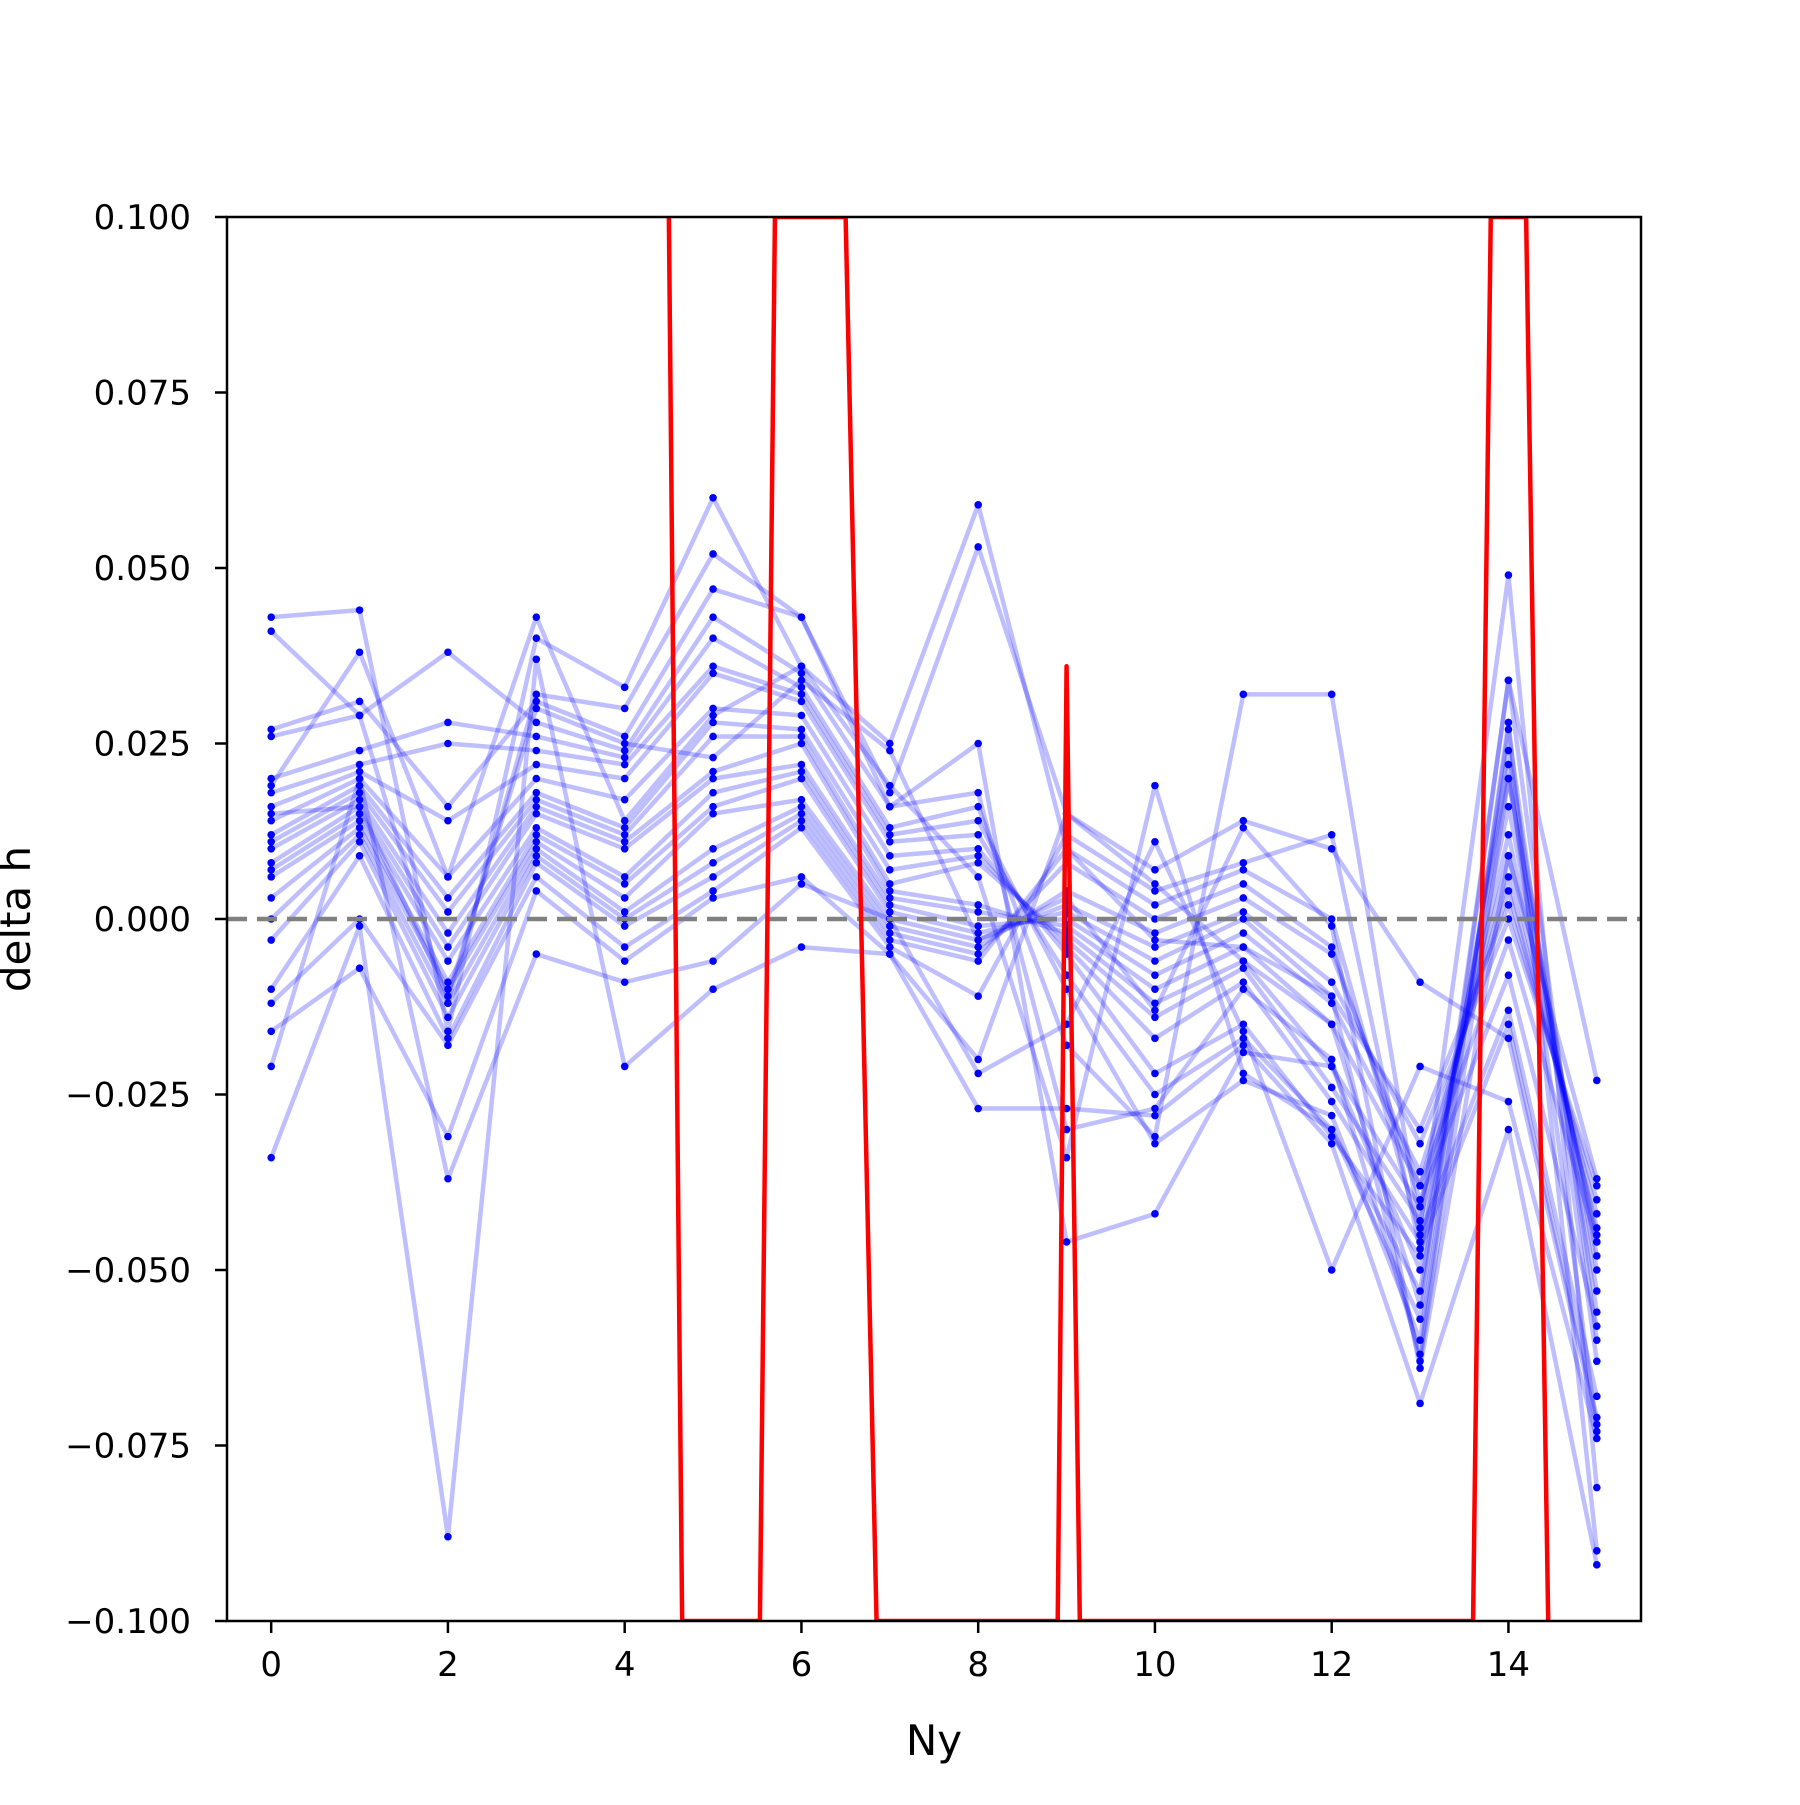 Image resolution: width=1800 pixels, height=1805 pixels. I want to click on x-tick-label: 14, so click(1508, 1665).